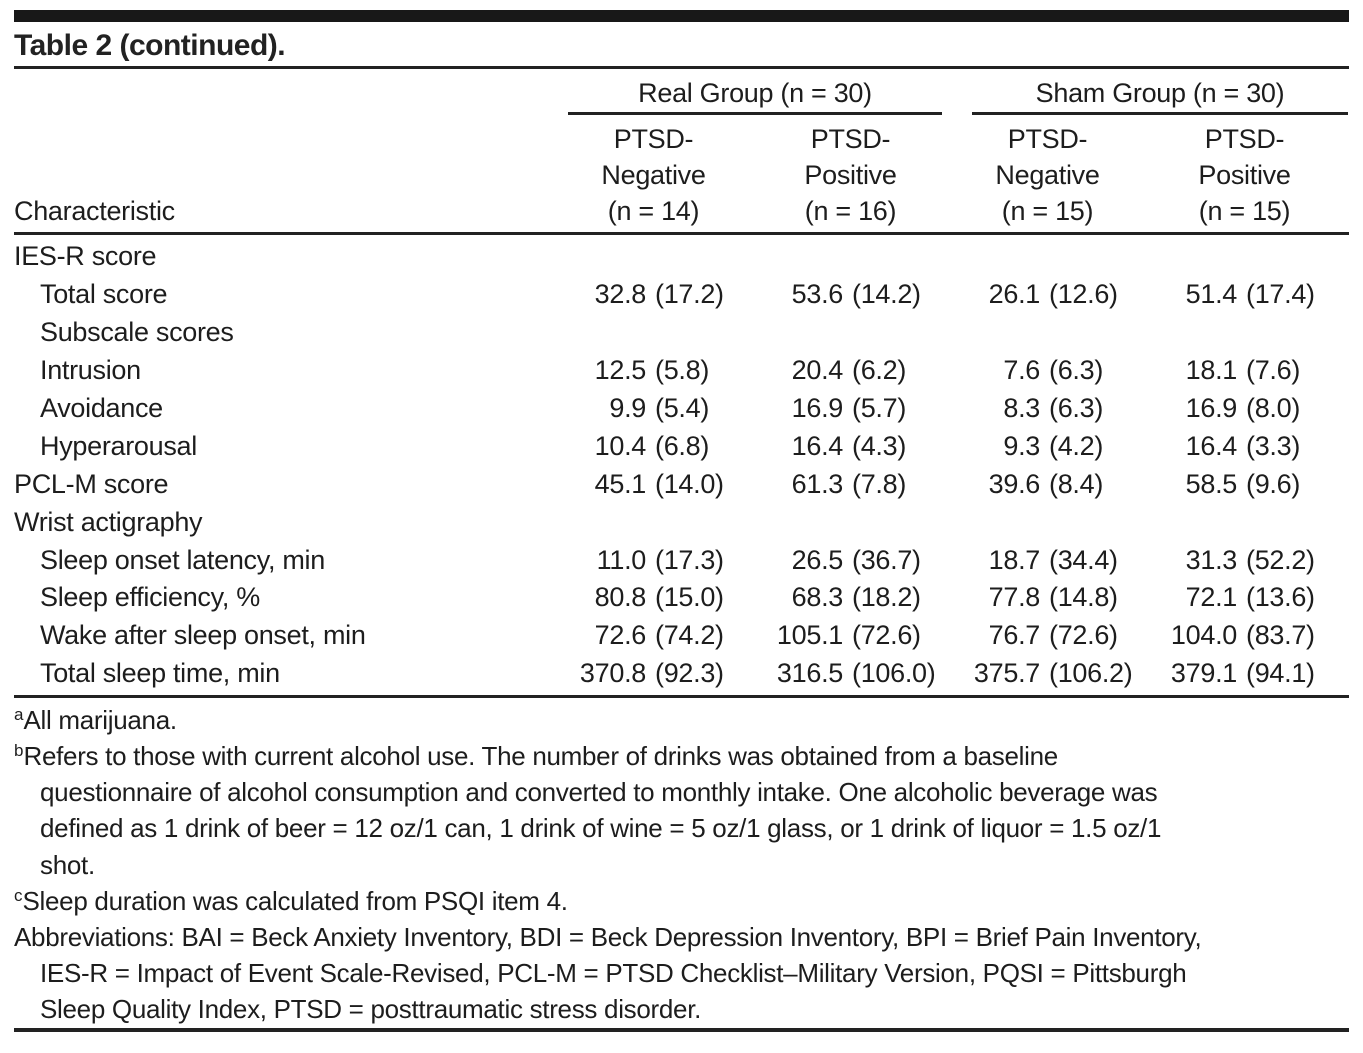 The width and height of the screenshot is (1363, 1053). I want to click on subheader-line: (n = 14), so click(653, 211).